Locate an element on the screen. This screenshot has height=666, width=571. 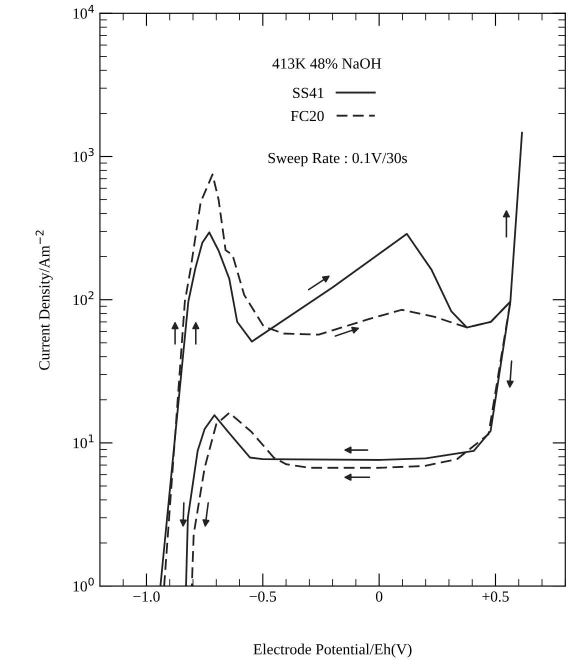
y-tick-label: 10$^{4}$ is located at coordinates (84, 11).